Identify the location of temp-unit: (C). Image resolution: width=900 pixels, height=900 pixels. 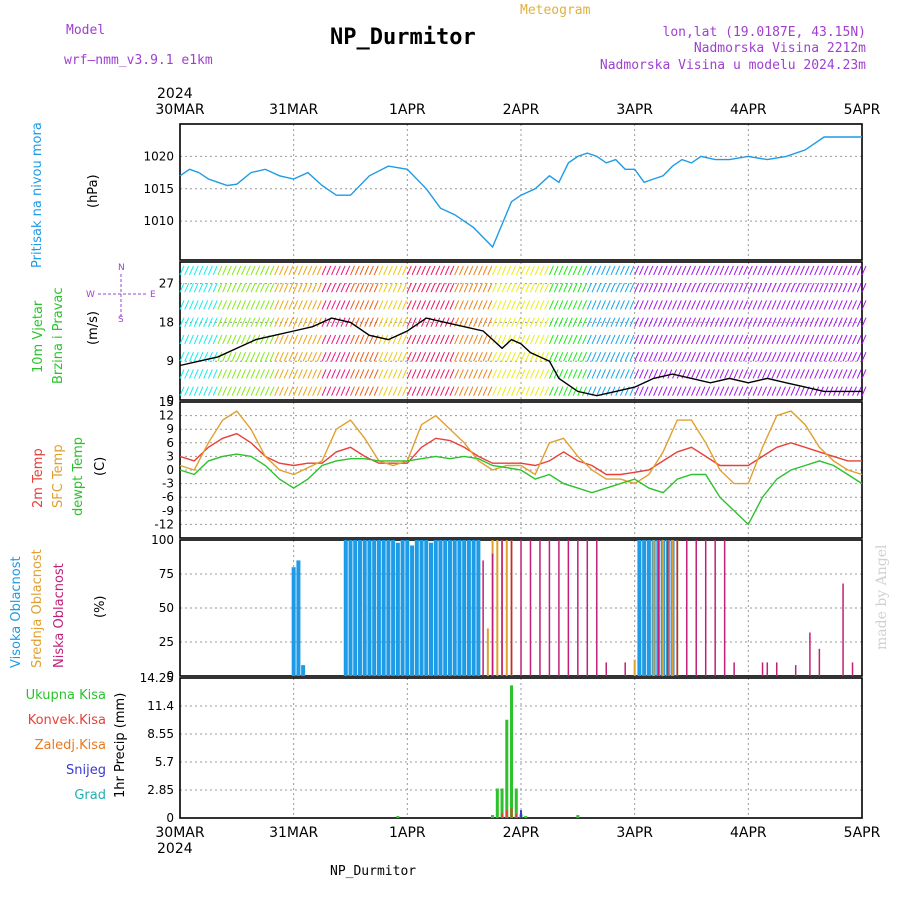
(100, 466).